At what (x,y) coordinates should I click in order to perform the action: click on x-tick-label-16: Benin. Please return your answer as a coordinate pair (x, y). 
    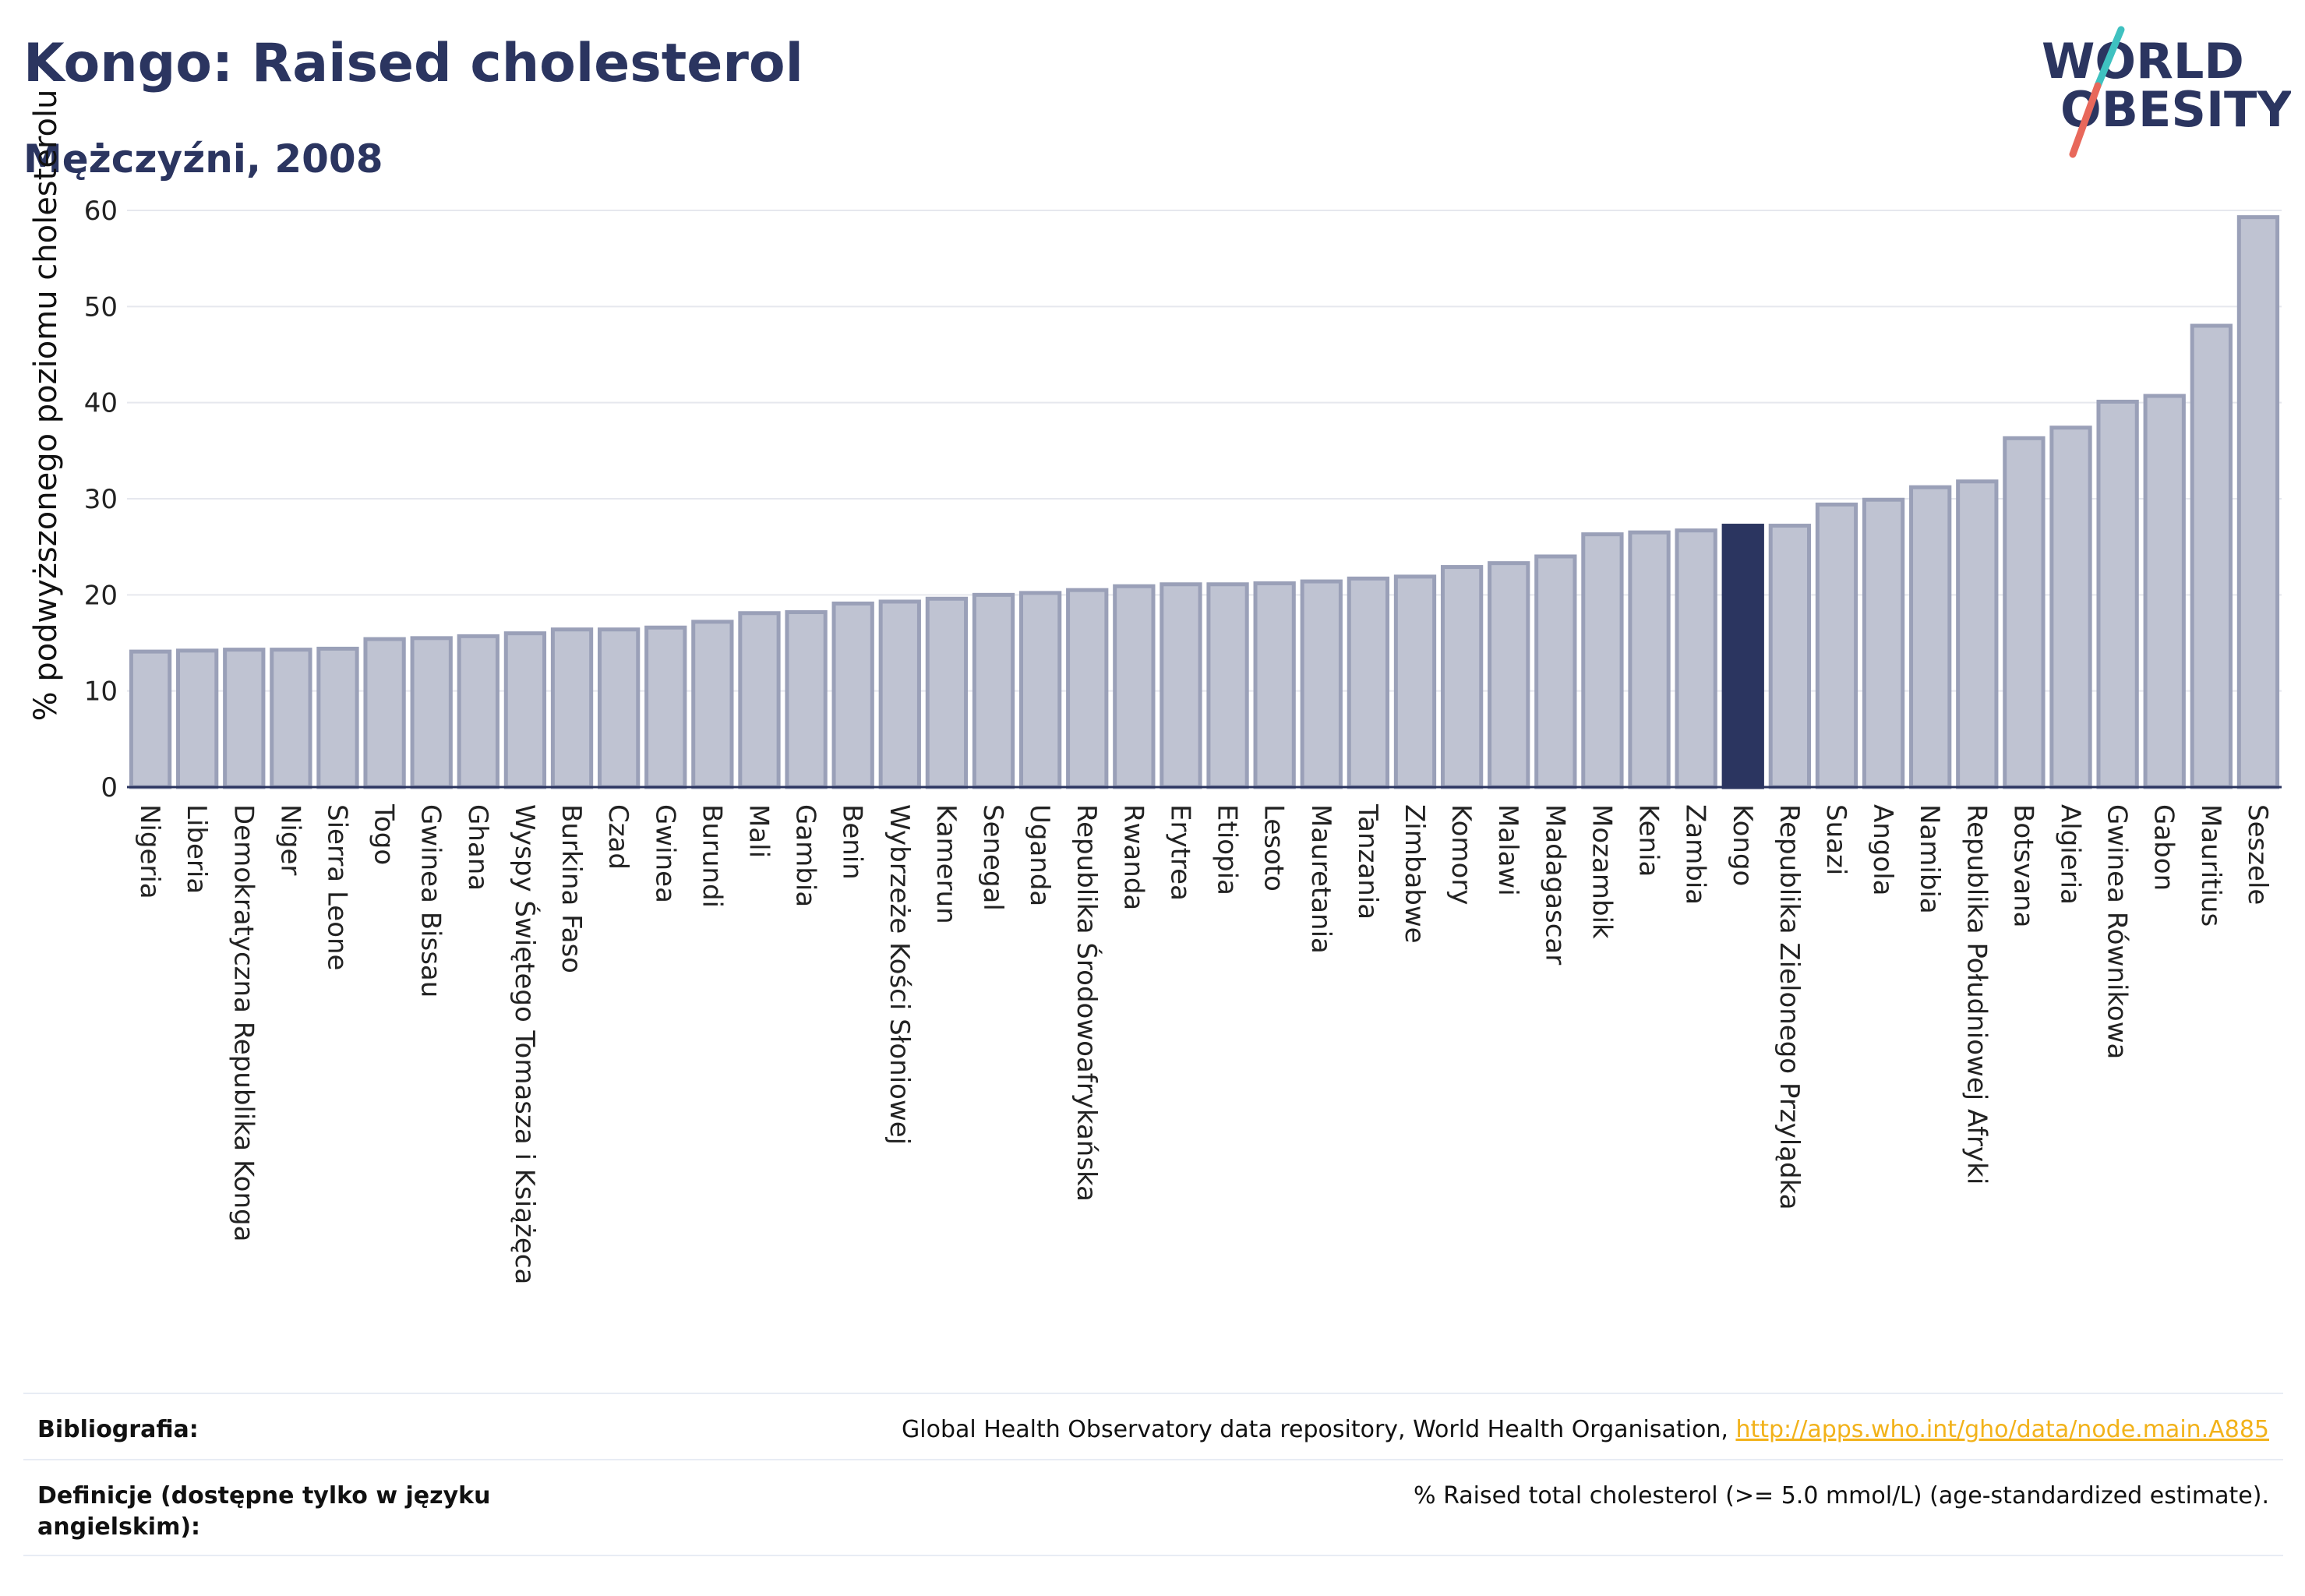
    Looking at the image, I should click on (852, 842).